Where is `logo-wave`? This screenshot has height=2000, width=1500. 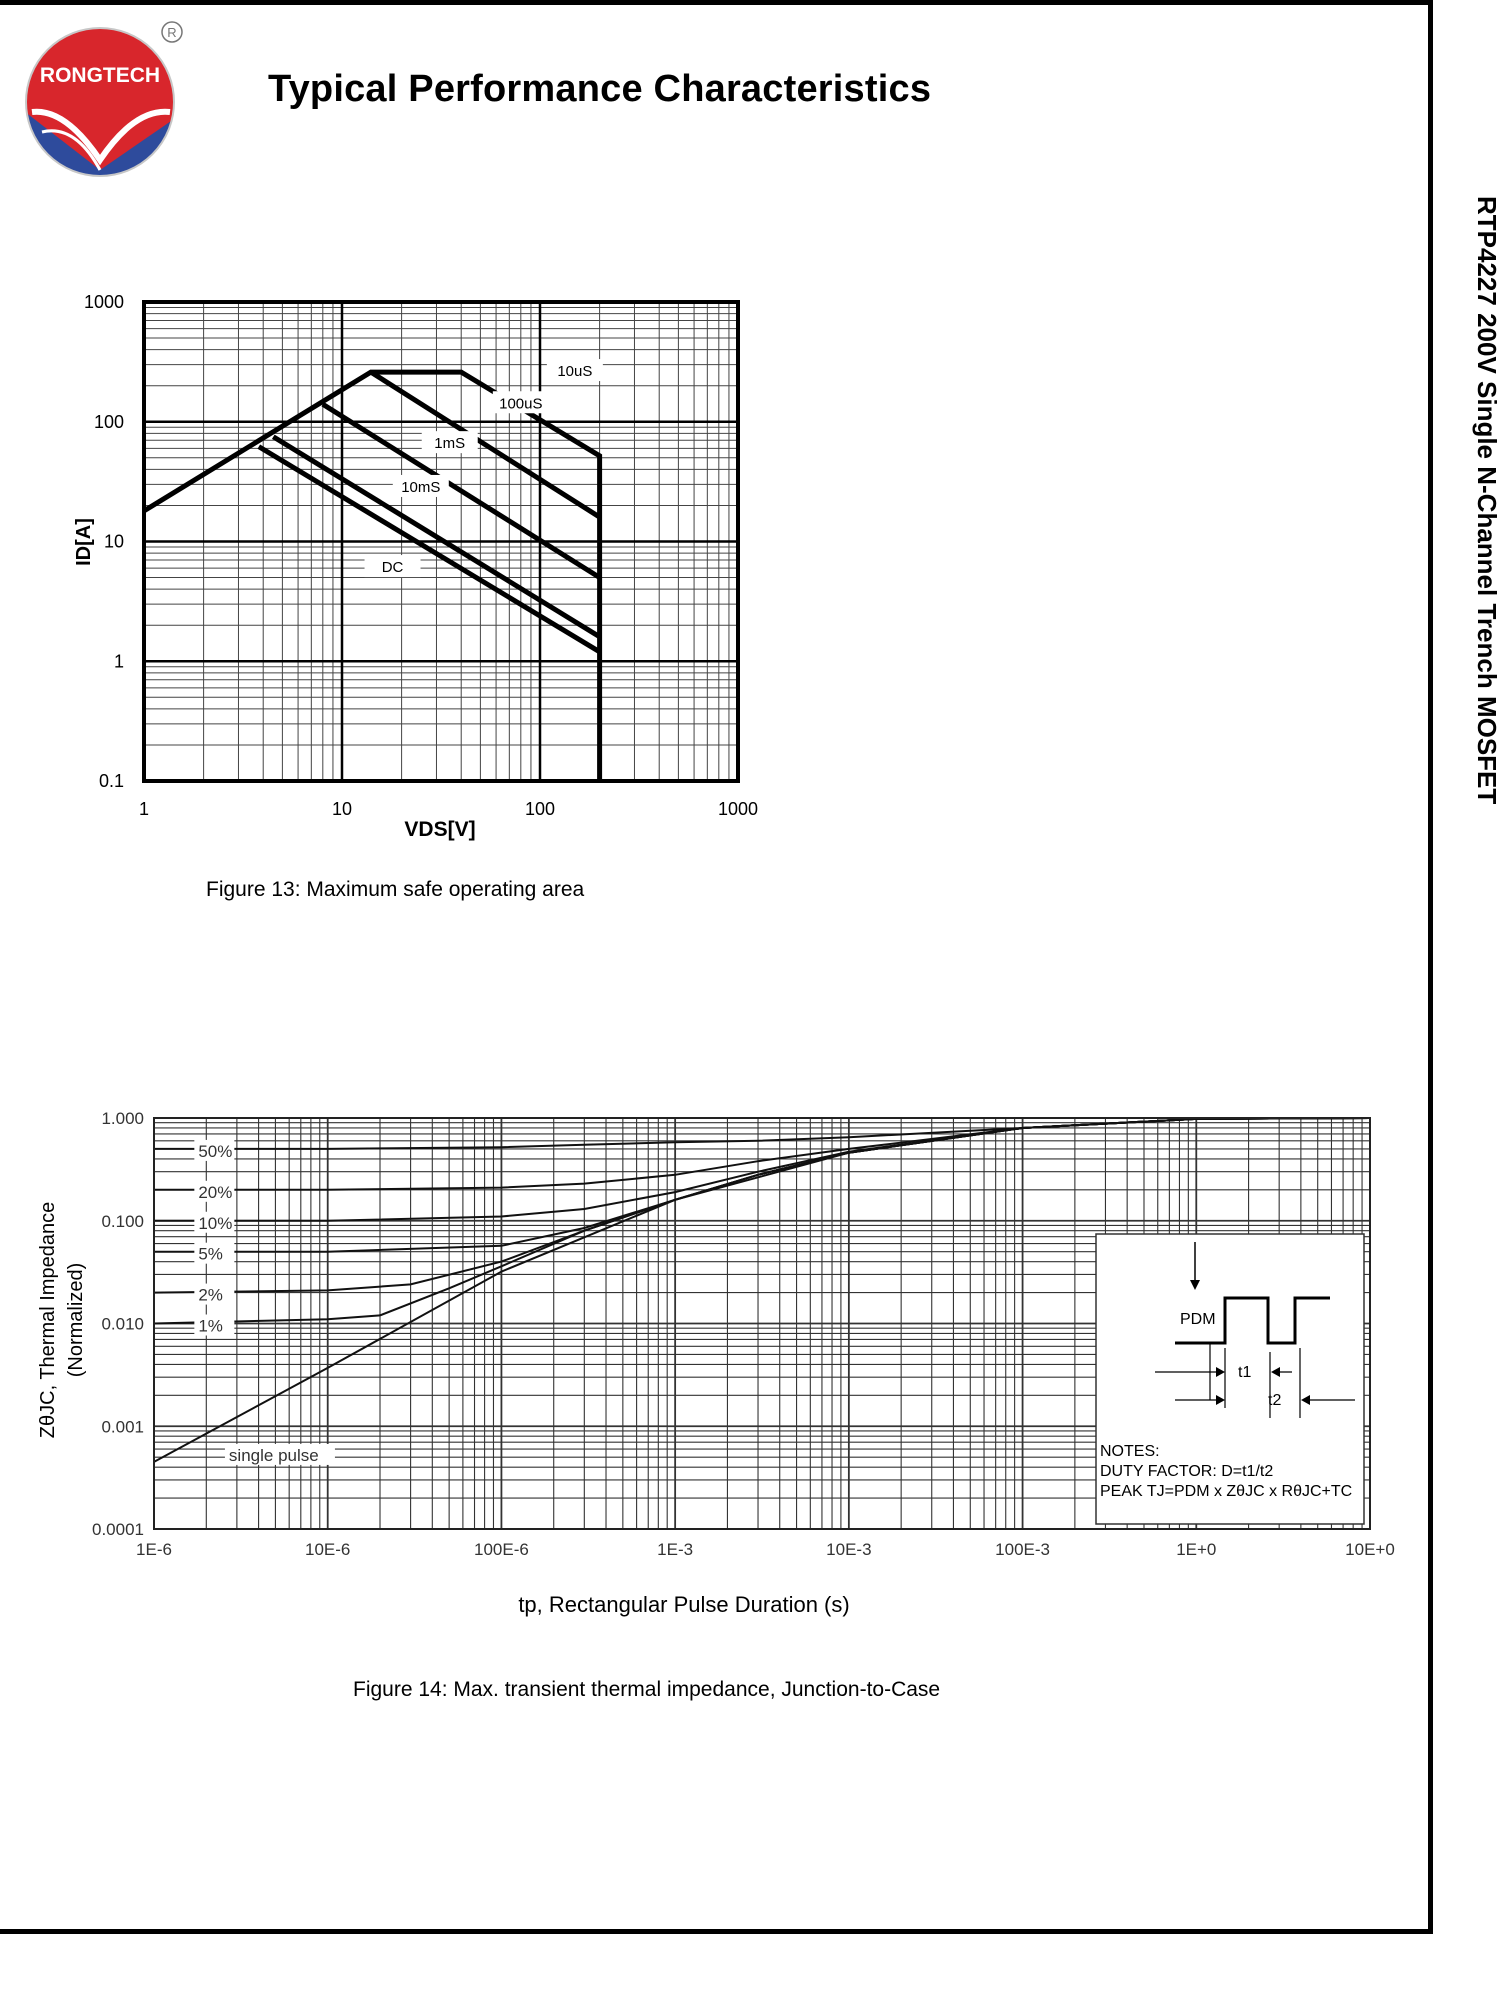 logo-wave is located at coordinates (101, 137).